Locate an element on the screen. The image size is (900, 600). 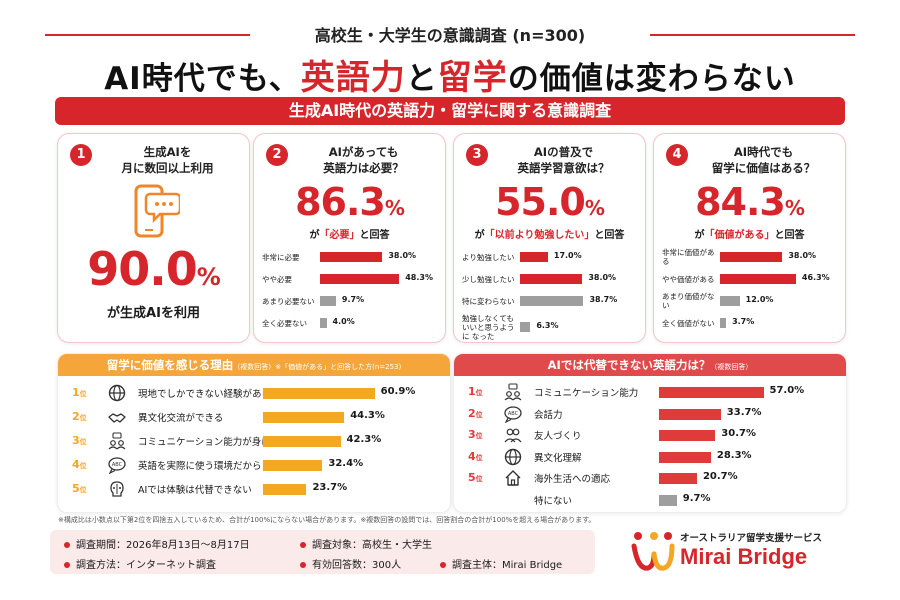
bar-track: 6.3% is located at coordinates (561, 326).